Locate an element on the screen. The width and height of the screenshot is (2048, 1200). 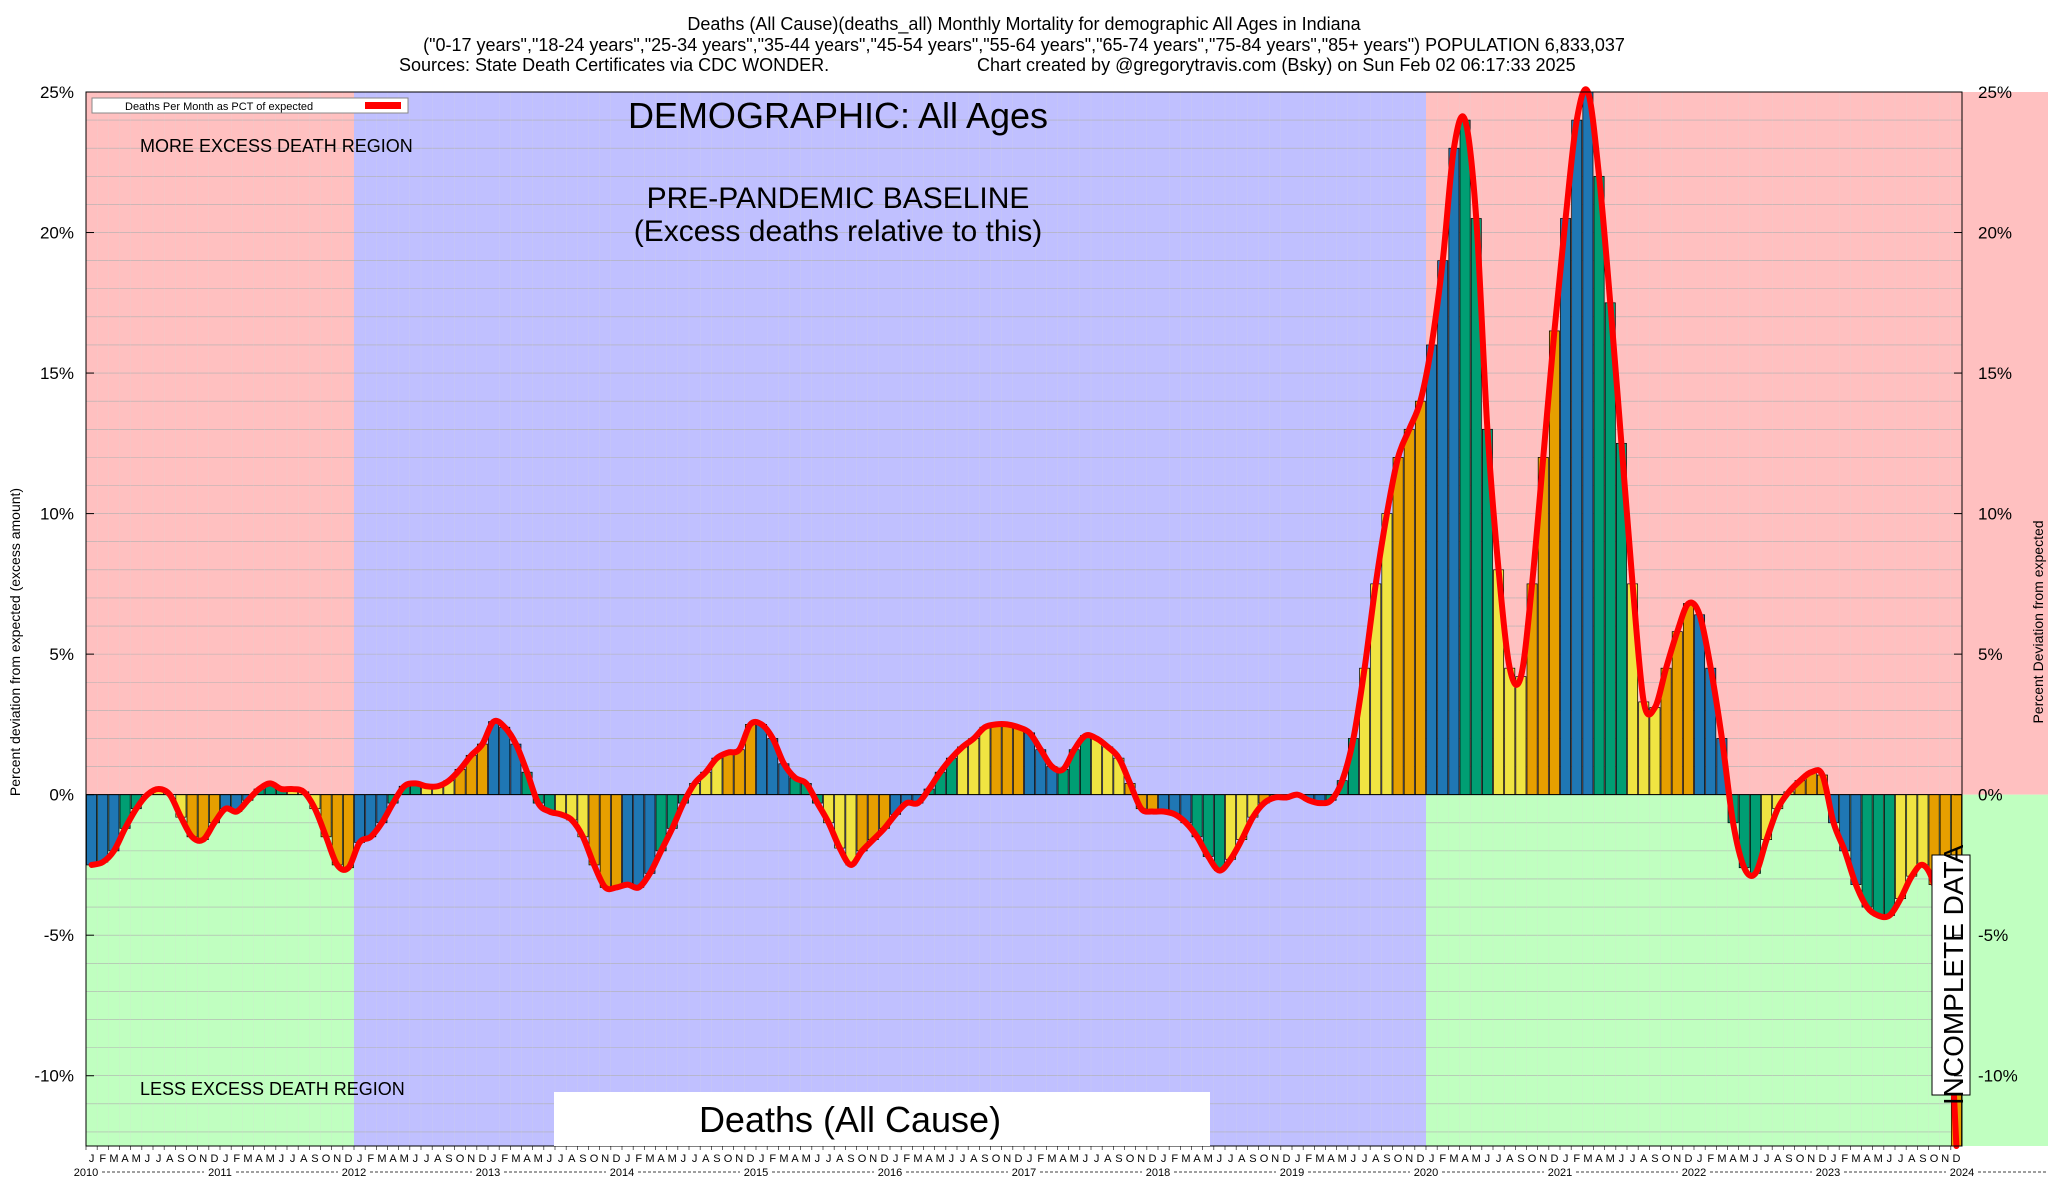
legend-box is located at coordinates (250, 105).